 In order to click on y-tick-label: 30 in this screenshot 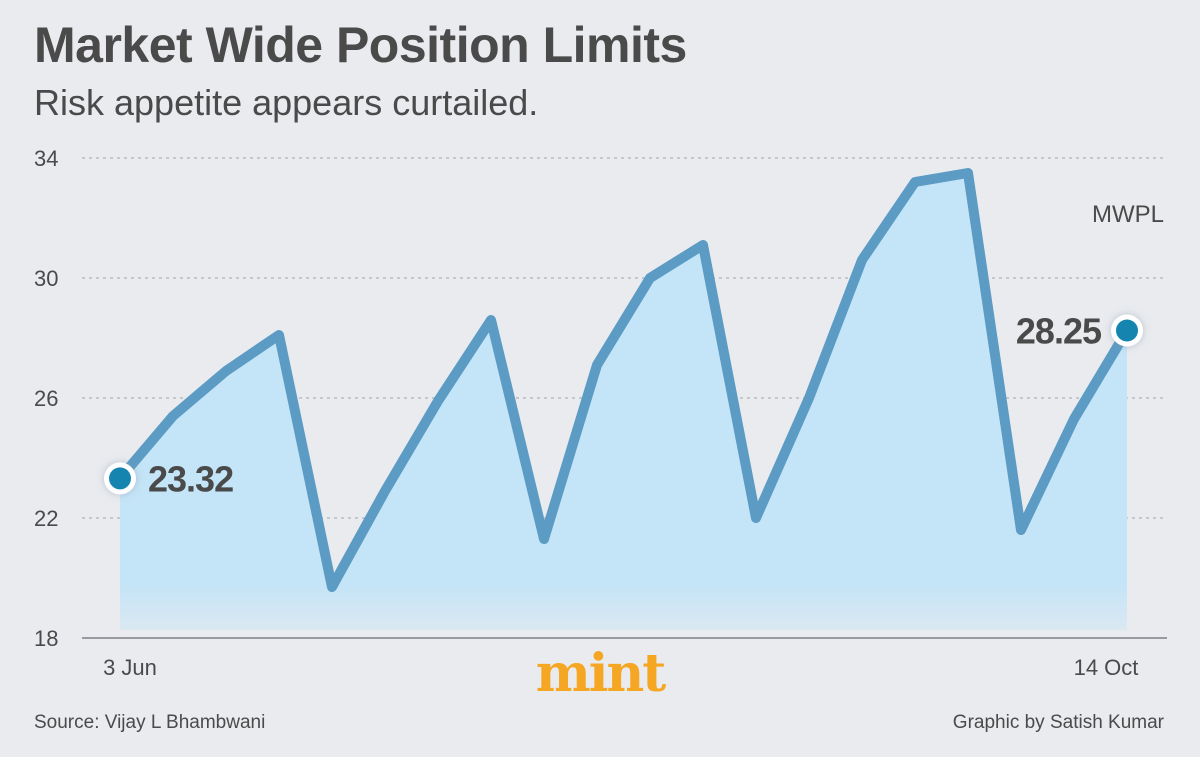, I will do `click(46, 278)`.